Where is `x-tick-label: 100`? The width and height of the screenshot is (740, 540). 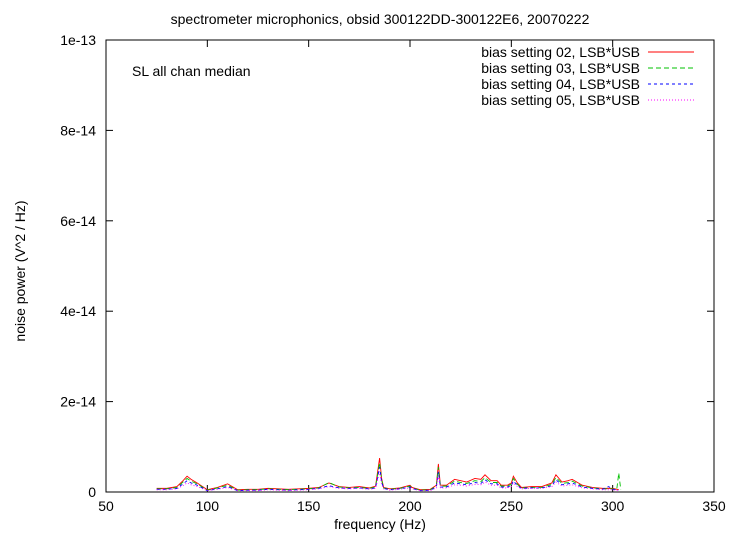 x-tick-label: 100 is located at coordinates (208, 506).